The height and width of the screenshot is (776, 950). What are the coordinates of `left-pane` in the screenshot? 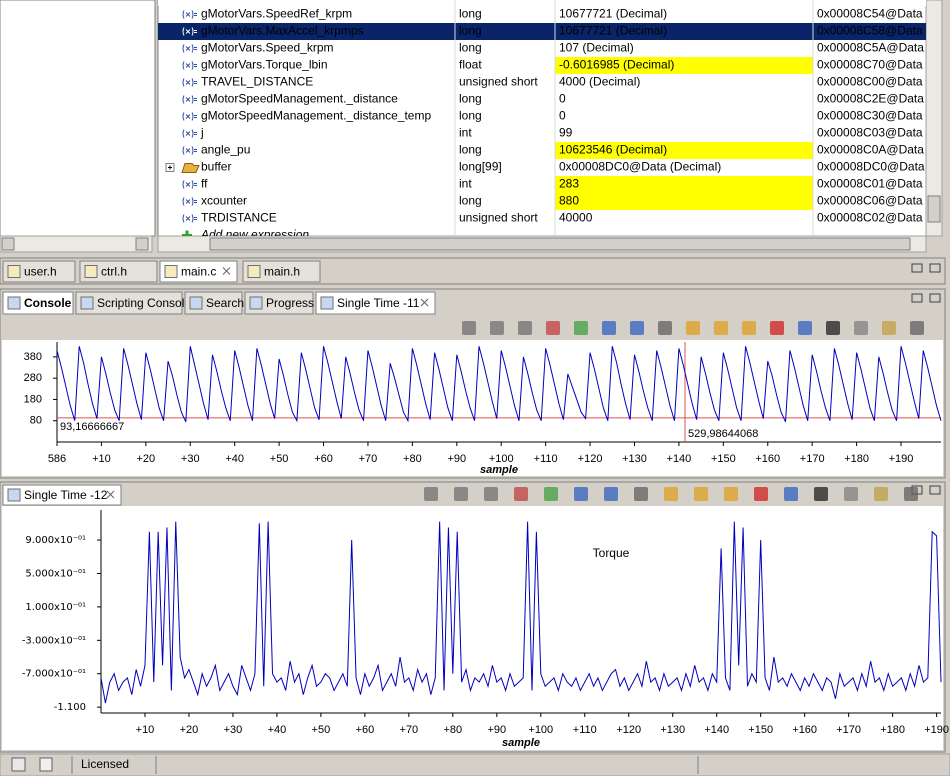 It's located at (78, 118).